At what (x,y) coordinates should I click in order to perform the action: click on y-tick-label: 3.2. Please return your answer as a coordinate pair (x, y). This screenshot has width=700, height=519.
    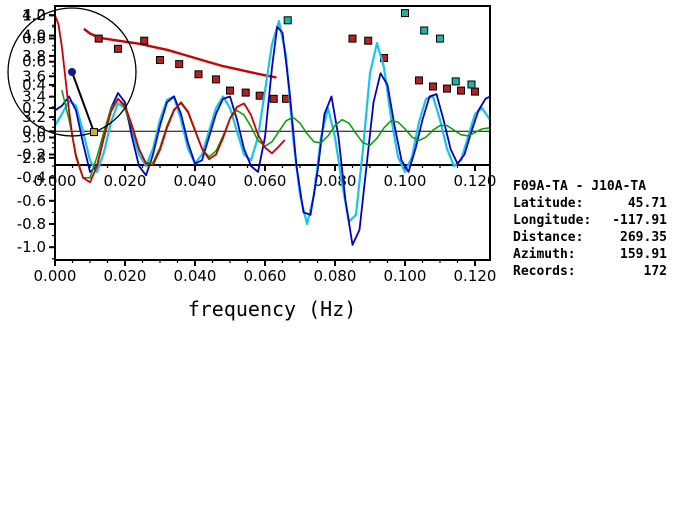
    Looking at the image, I should click on (34, 117).